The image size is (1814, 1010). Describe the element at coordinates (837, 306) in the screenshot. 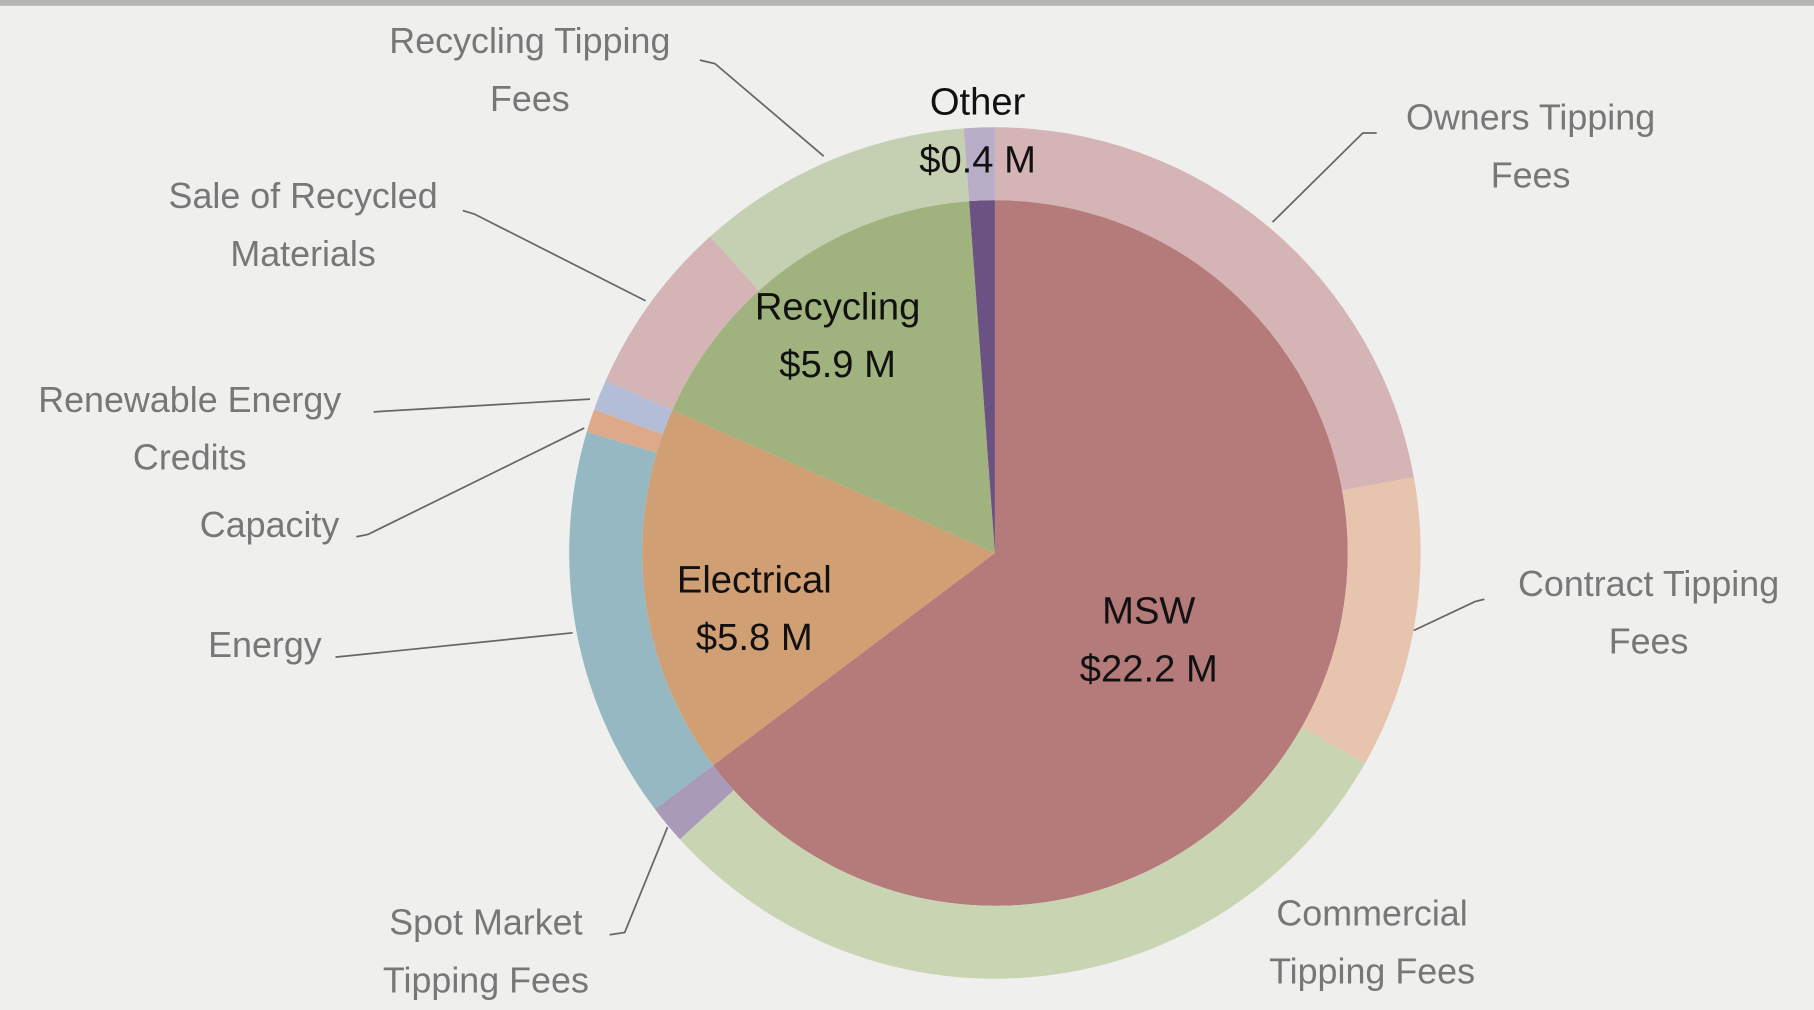

I see `wedge-label: Recycling` at that location.